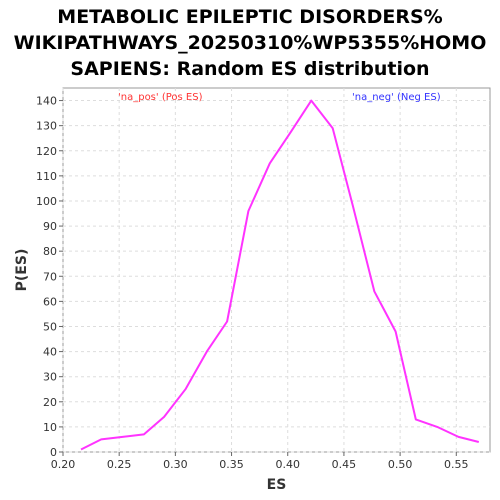 This screenshot has height=500, width=500. I want to click on y-tick-label: 90, so click(50, 226).